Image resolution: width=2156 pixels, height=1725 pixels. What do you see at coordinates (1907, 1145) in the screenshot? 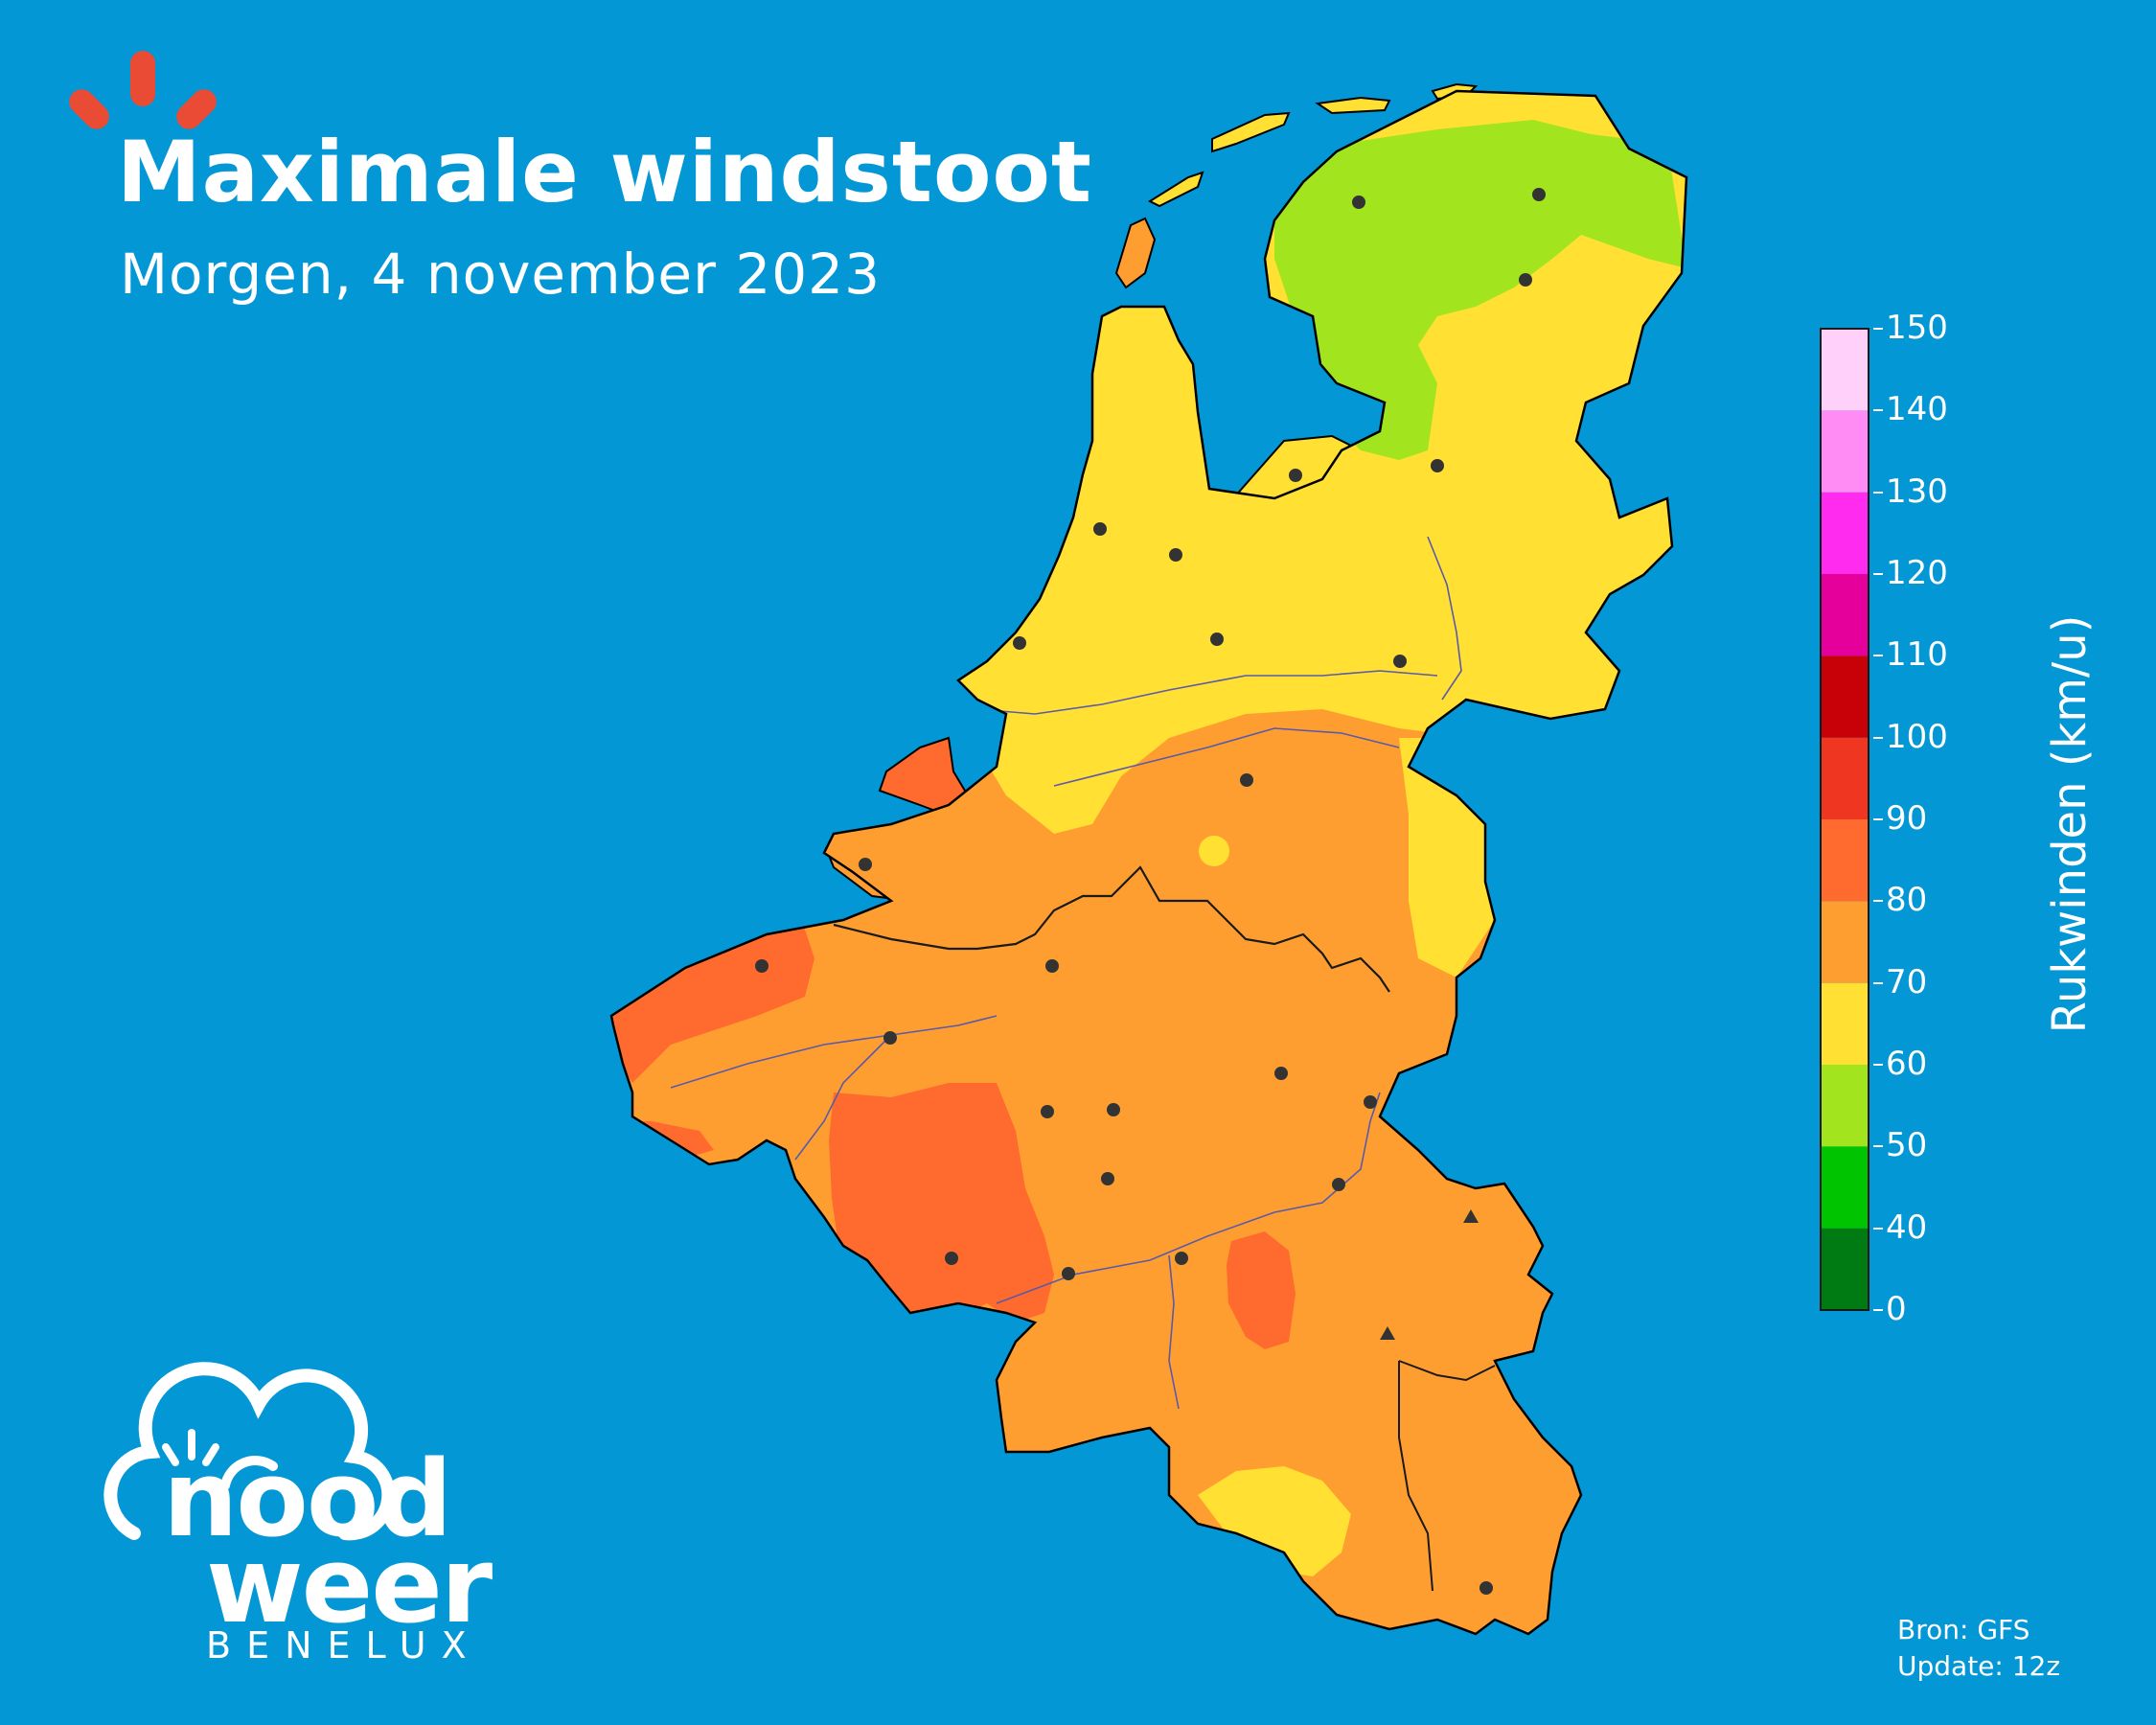
I see `colorbar-tick-label: 50` at bounding box center [1907, 1145].